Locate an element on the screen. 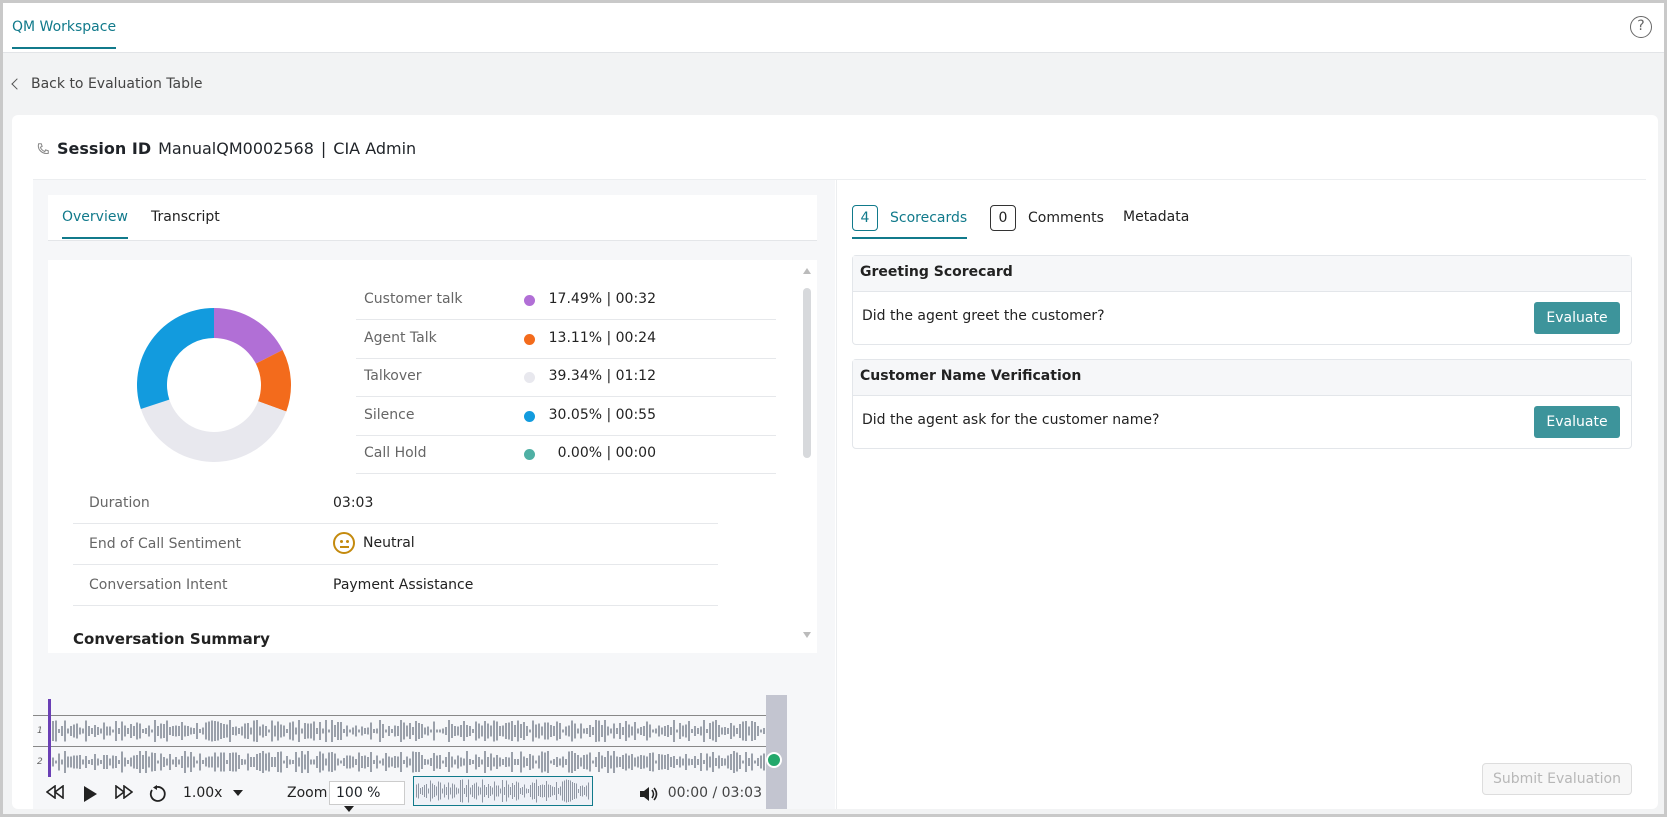 This screenshot has width=1667, height=817. back-link-label: Back to Evaluation Table is located at coordinates (117, 84).